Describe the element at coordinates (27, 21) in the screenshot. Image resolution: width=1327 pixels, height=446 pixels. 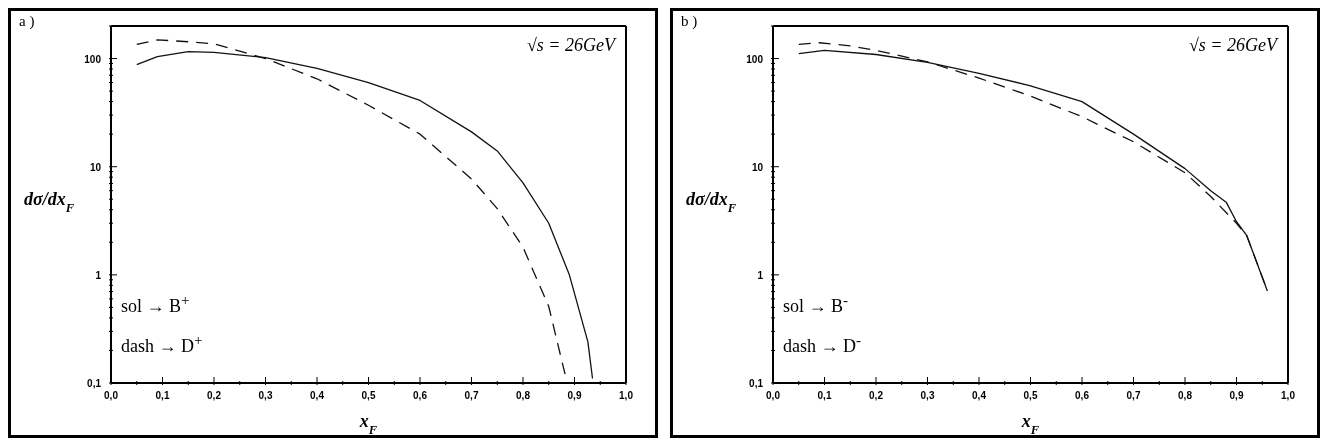
I see `chart-title: a )` at that location.